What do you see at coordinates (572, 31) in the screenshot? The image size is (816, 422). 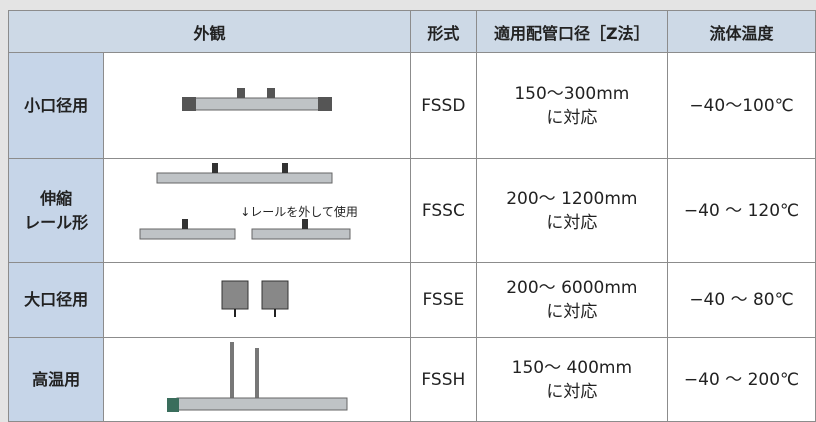 I see `header-cell: 適用配管口径［Z法］` at bounding box center [572, 31].